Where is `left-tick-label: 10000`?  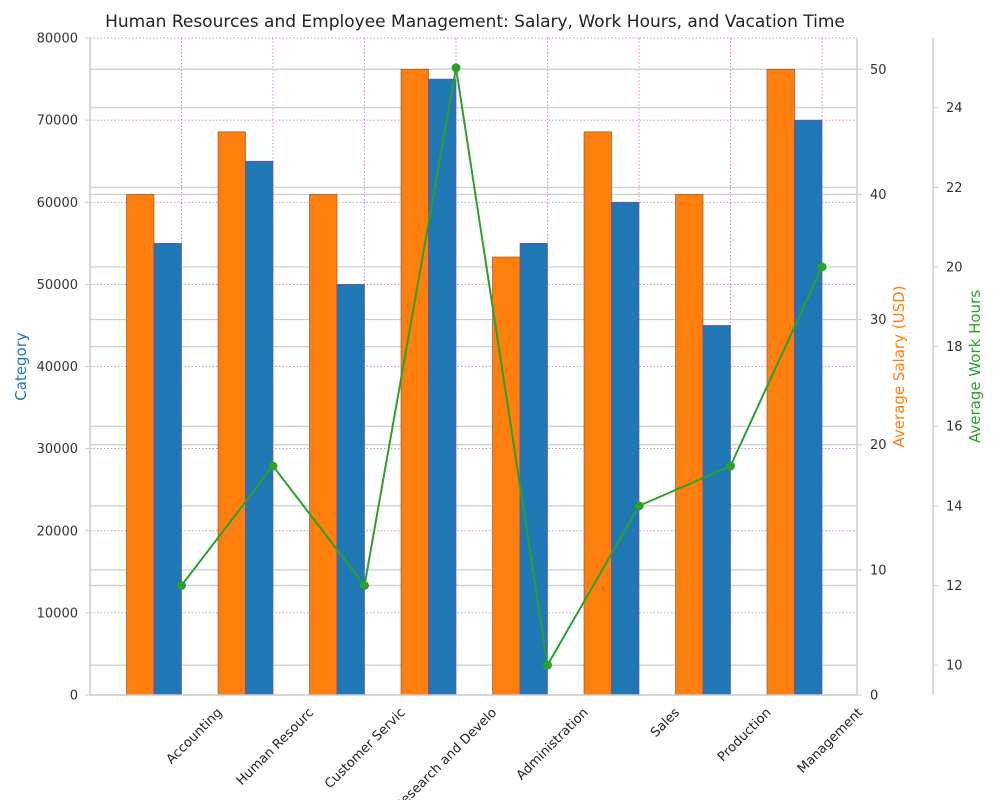
left-tick-label: 10000 is located at coordinates (57, 613).